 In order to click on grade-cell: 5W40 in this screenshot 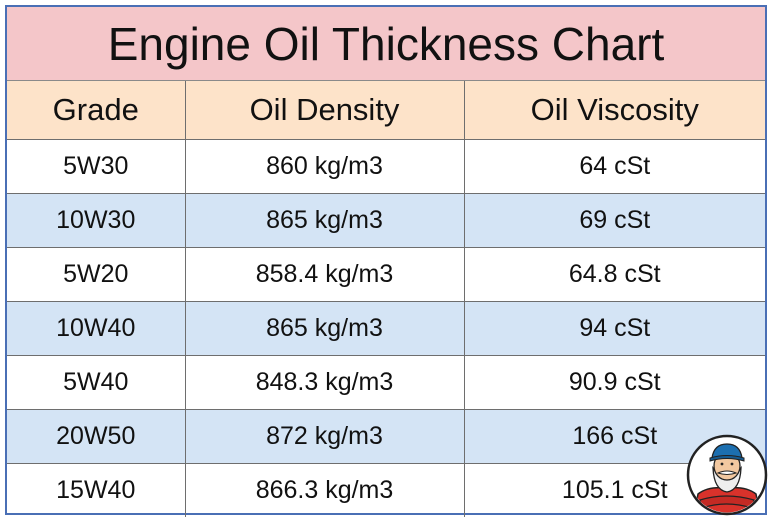, I will do `click(96, 382)`.